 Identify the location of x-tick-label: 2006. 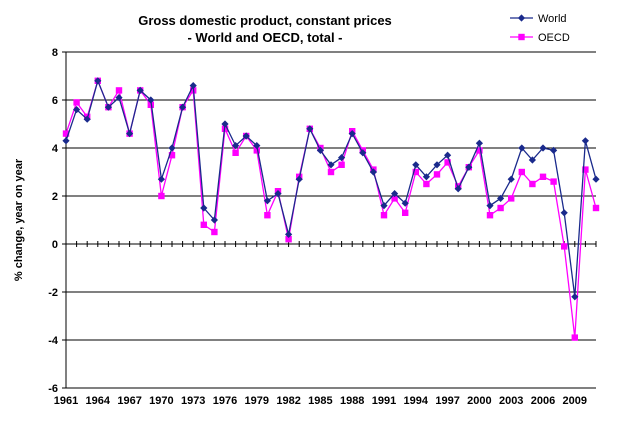
(543, 401).